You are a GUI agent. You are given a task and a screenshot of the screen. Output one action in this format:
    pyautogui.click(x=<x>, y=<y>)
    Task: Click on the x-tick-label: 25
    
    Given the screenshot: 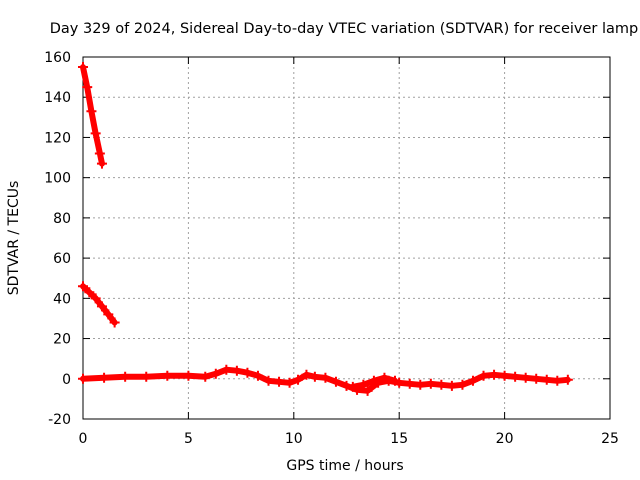 What is the action you would take?
    pyautogui.click(x=610, y=439)
    